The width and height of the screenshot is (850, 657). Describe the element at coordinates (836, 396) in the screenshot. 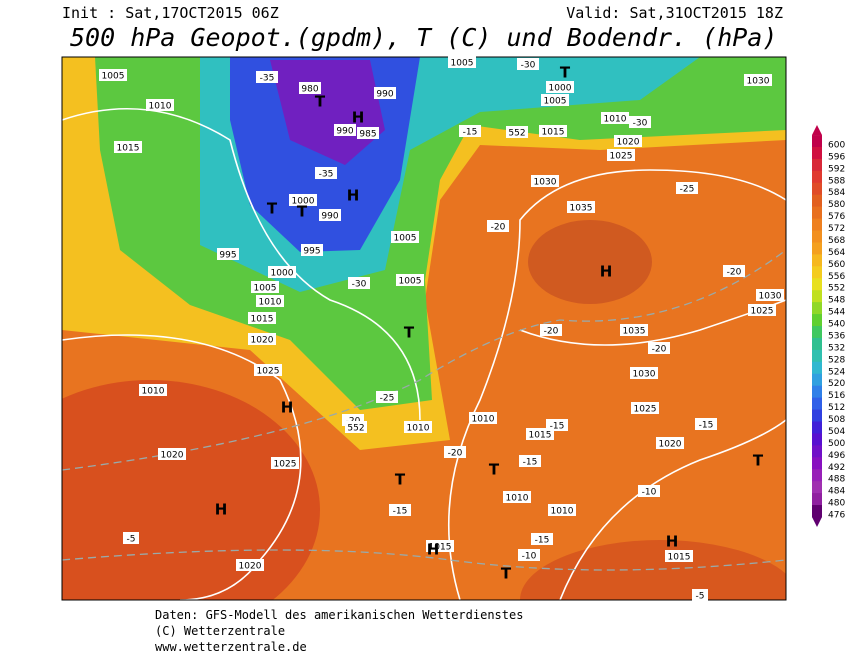

I see `legend-label: 516` at that location.